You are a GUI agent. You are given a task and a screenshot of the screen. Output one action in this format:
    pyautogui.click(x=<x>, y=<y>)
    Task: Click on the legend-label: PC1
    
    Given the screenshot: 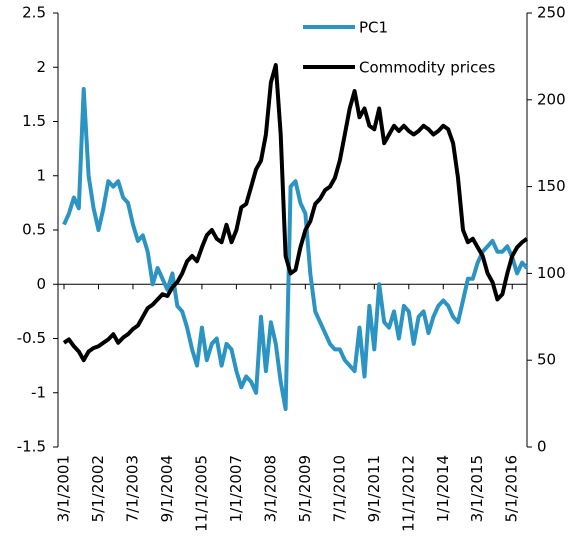 What is the action you would take?
    pyautogui.click(x=373, y=28)
    